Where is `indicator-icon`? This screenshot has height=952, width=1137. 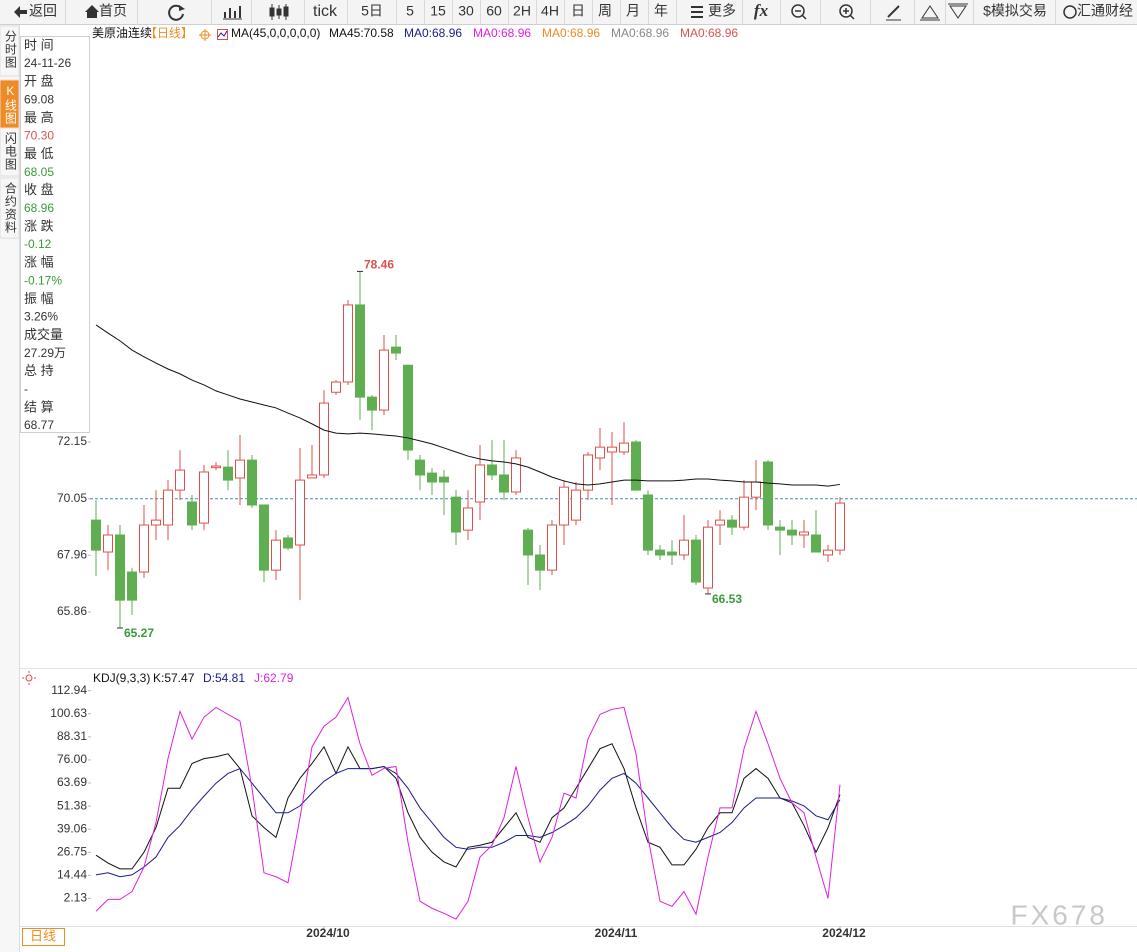 indicator-icon is located at coordinates (222, 34).